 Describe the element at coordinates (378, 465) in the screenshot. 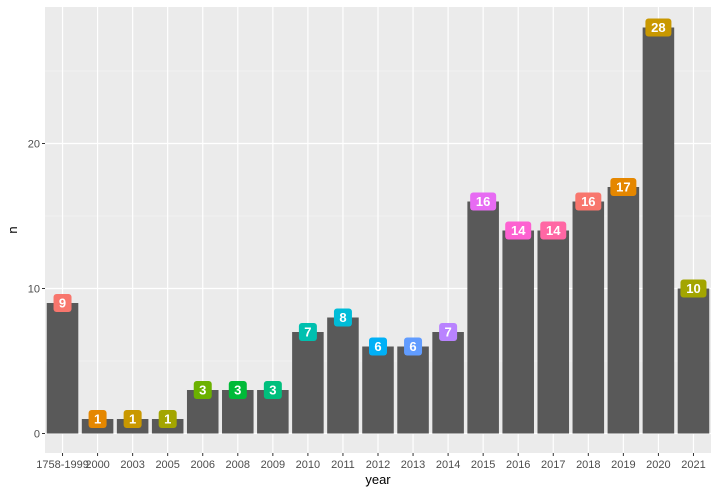

I see `x-tick-label: 2012` at that location.